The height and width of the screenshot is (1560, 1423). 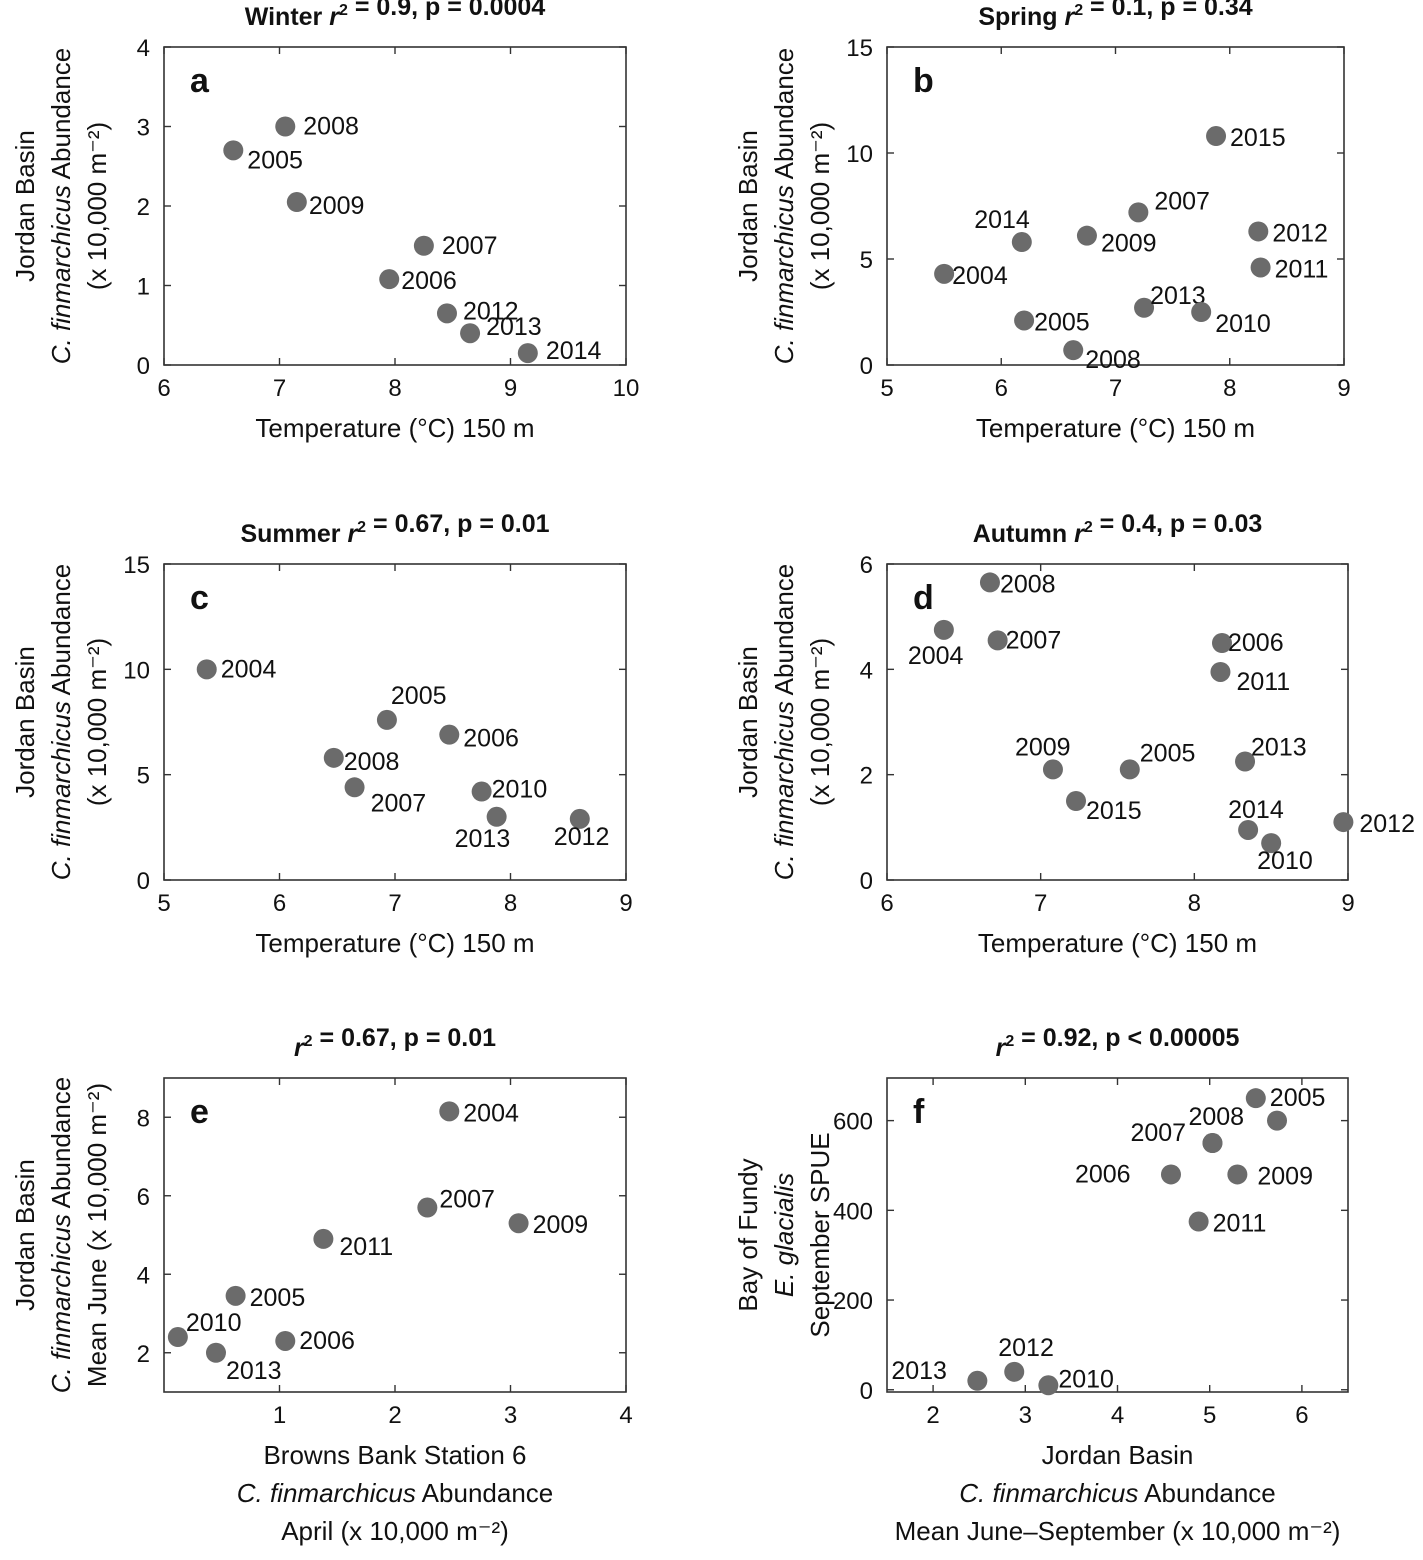 What do you see at coordinates (200, 81) in the screenshot?
I see `panel-letter: a` at bounding box center [200, 81].